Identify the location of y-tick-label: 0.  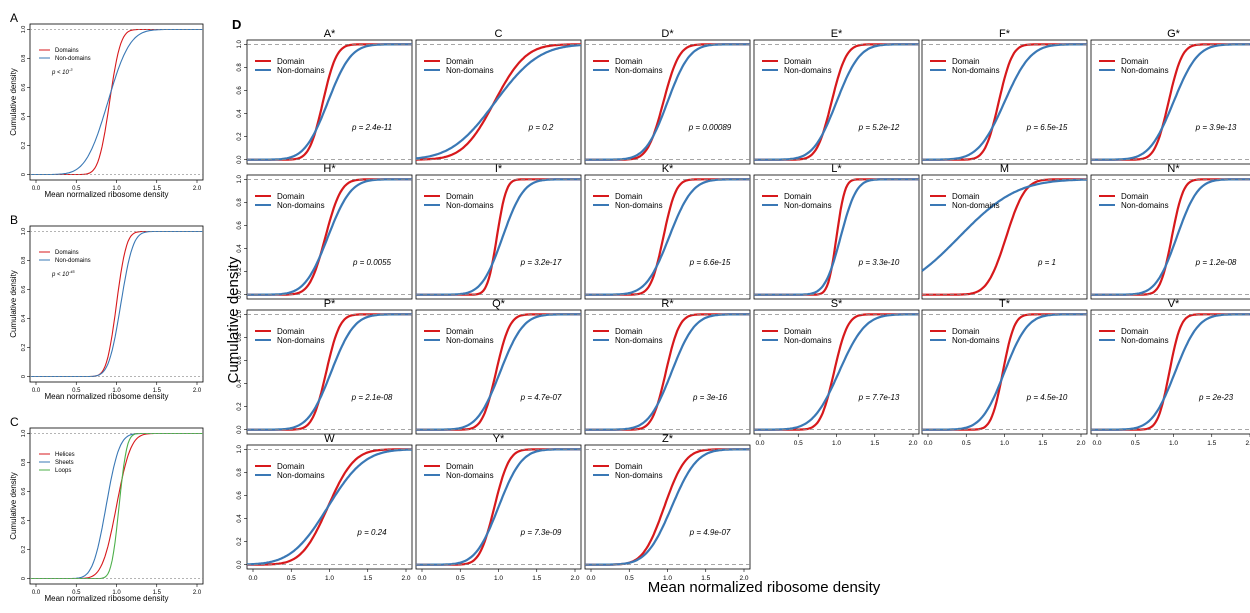
(24, 376).